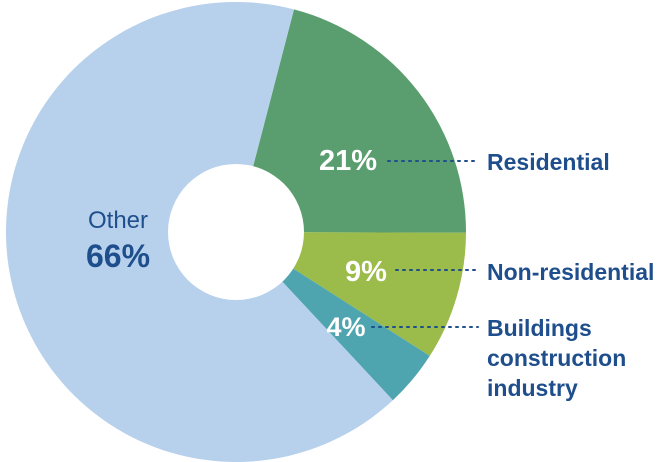  What do you see at coordinates (118, 220) in the screenshot?
I see `slice-label-other: Other` at bounding box center [118, 220].